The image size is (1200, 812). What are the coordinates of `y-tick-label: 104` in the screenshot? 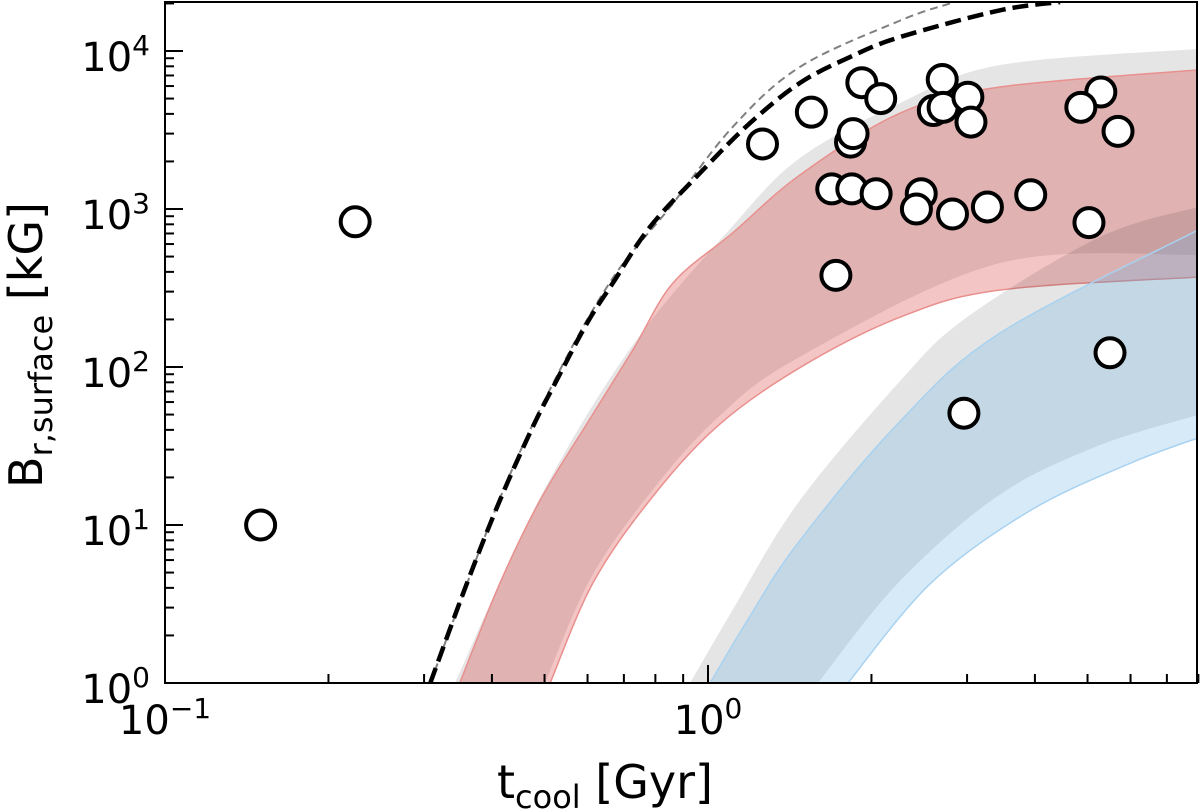 It's located at (115, 55).